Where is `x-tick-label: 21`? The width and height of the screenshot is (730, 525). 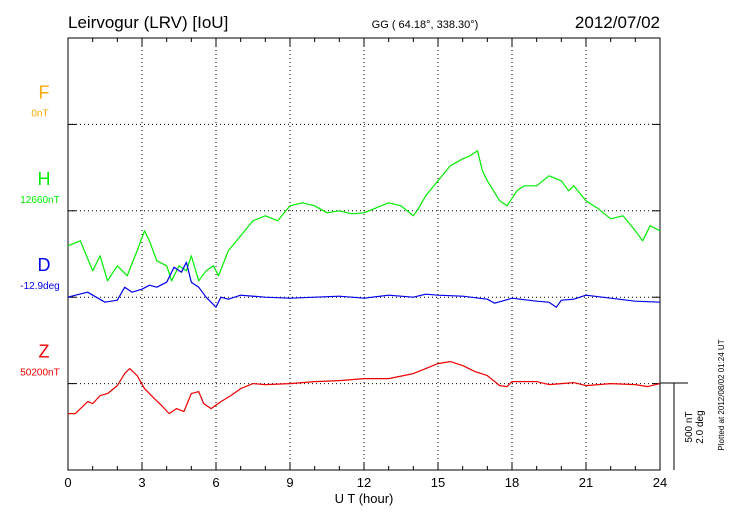
x-tick-label: 21 is located at coordinates (586, 482).